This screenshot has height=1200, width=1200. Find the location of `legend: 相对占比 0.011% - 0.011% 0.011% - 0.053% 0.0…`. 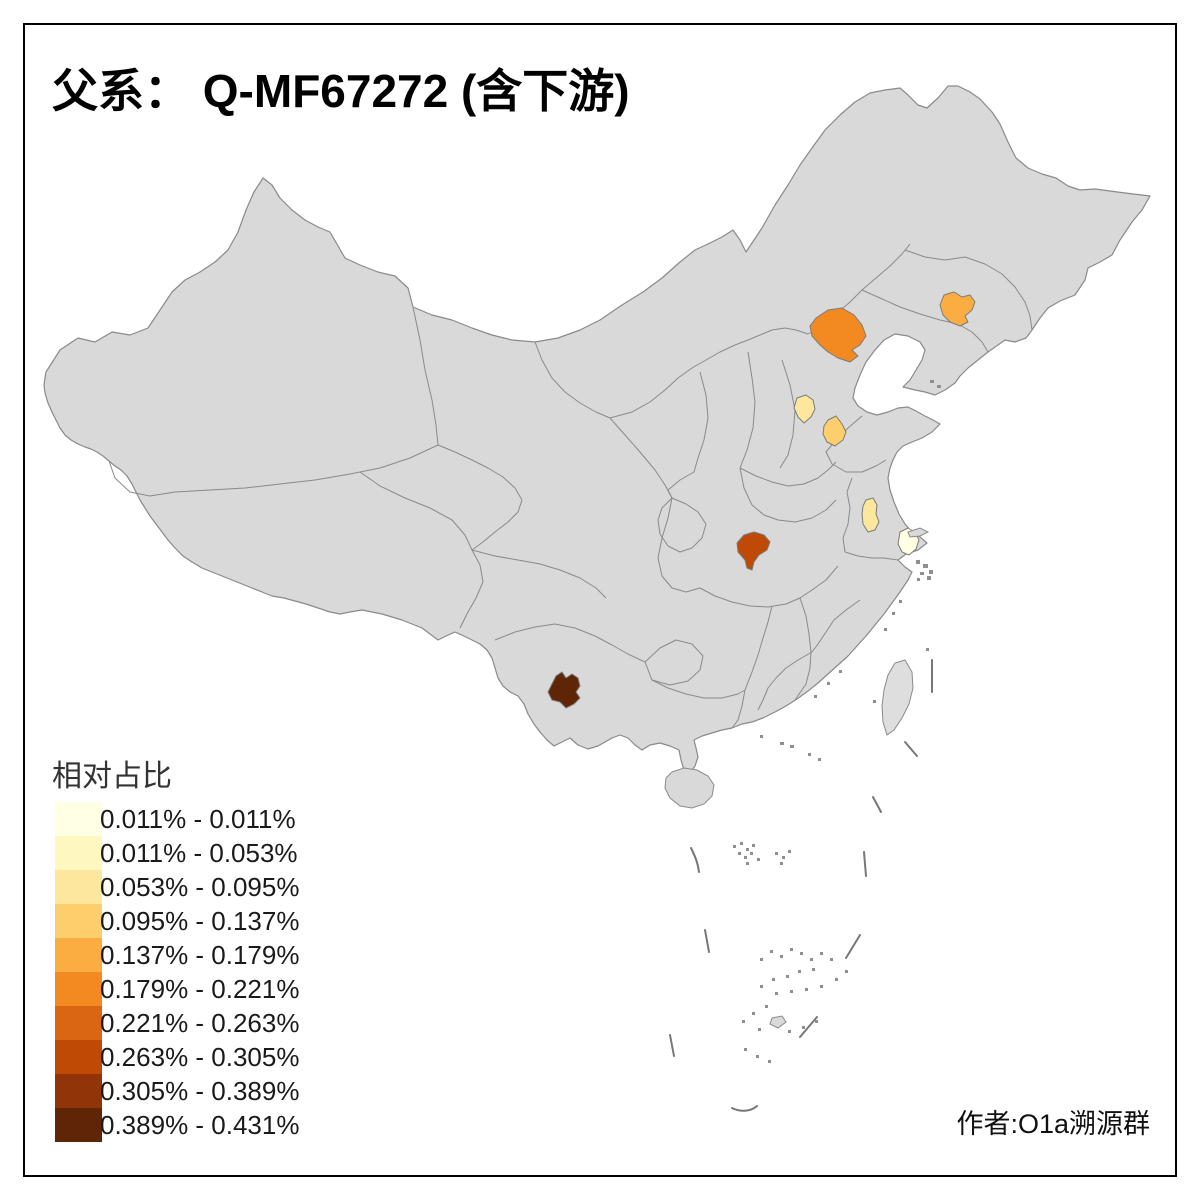

legend: 相对占比 0.011% - 0.011% 0.011% - 0.053% 0.0… is located at coordinates (175, 951).